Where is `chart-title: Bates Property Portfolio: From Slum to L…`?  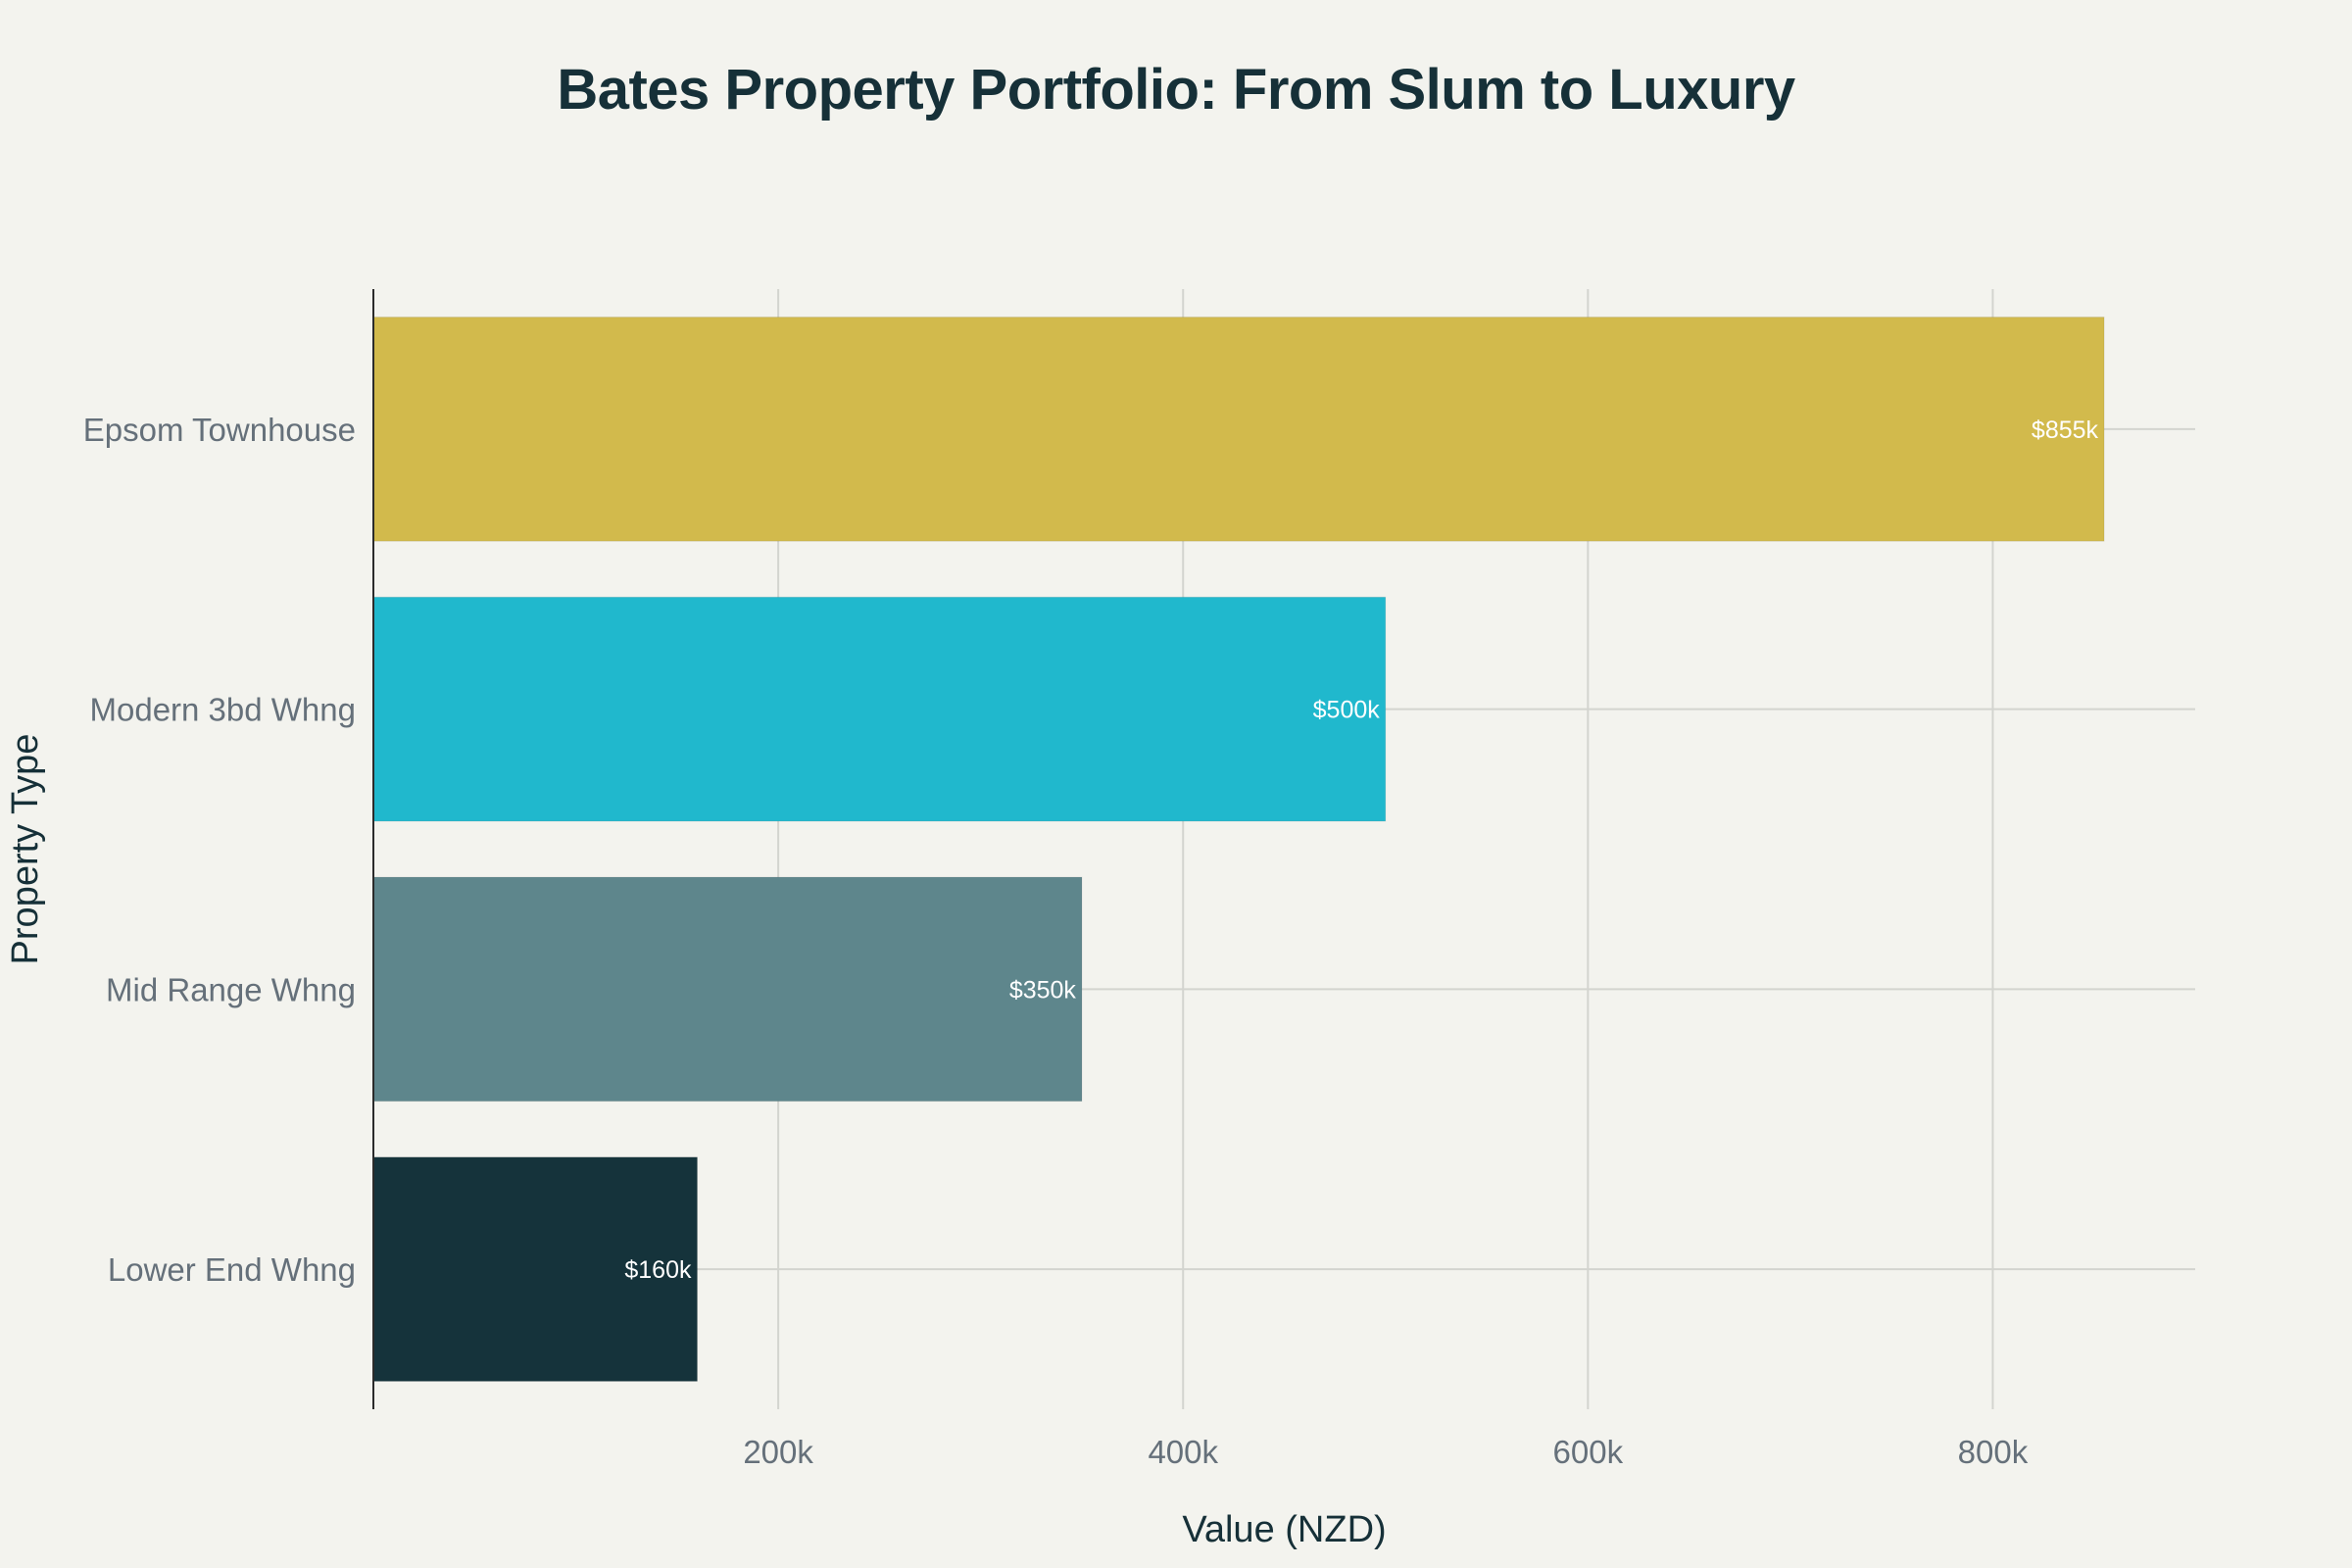
chart-title: Bates Property Portfolio: From Slum to L… is located at coordinates (1176, 90).